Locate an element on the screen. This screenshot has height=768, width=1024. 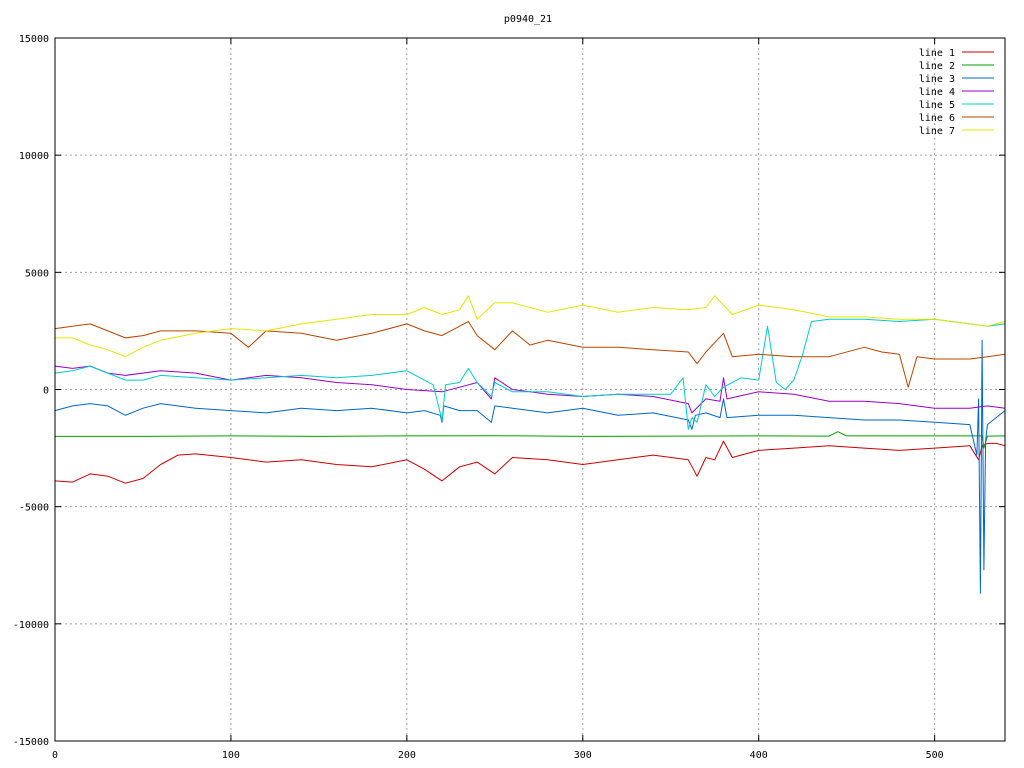
y-tick-label: -10000 is located at coordinates (31, 625).